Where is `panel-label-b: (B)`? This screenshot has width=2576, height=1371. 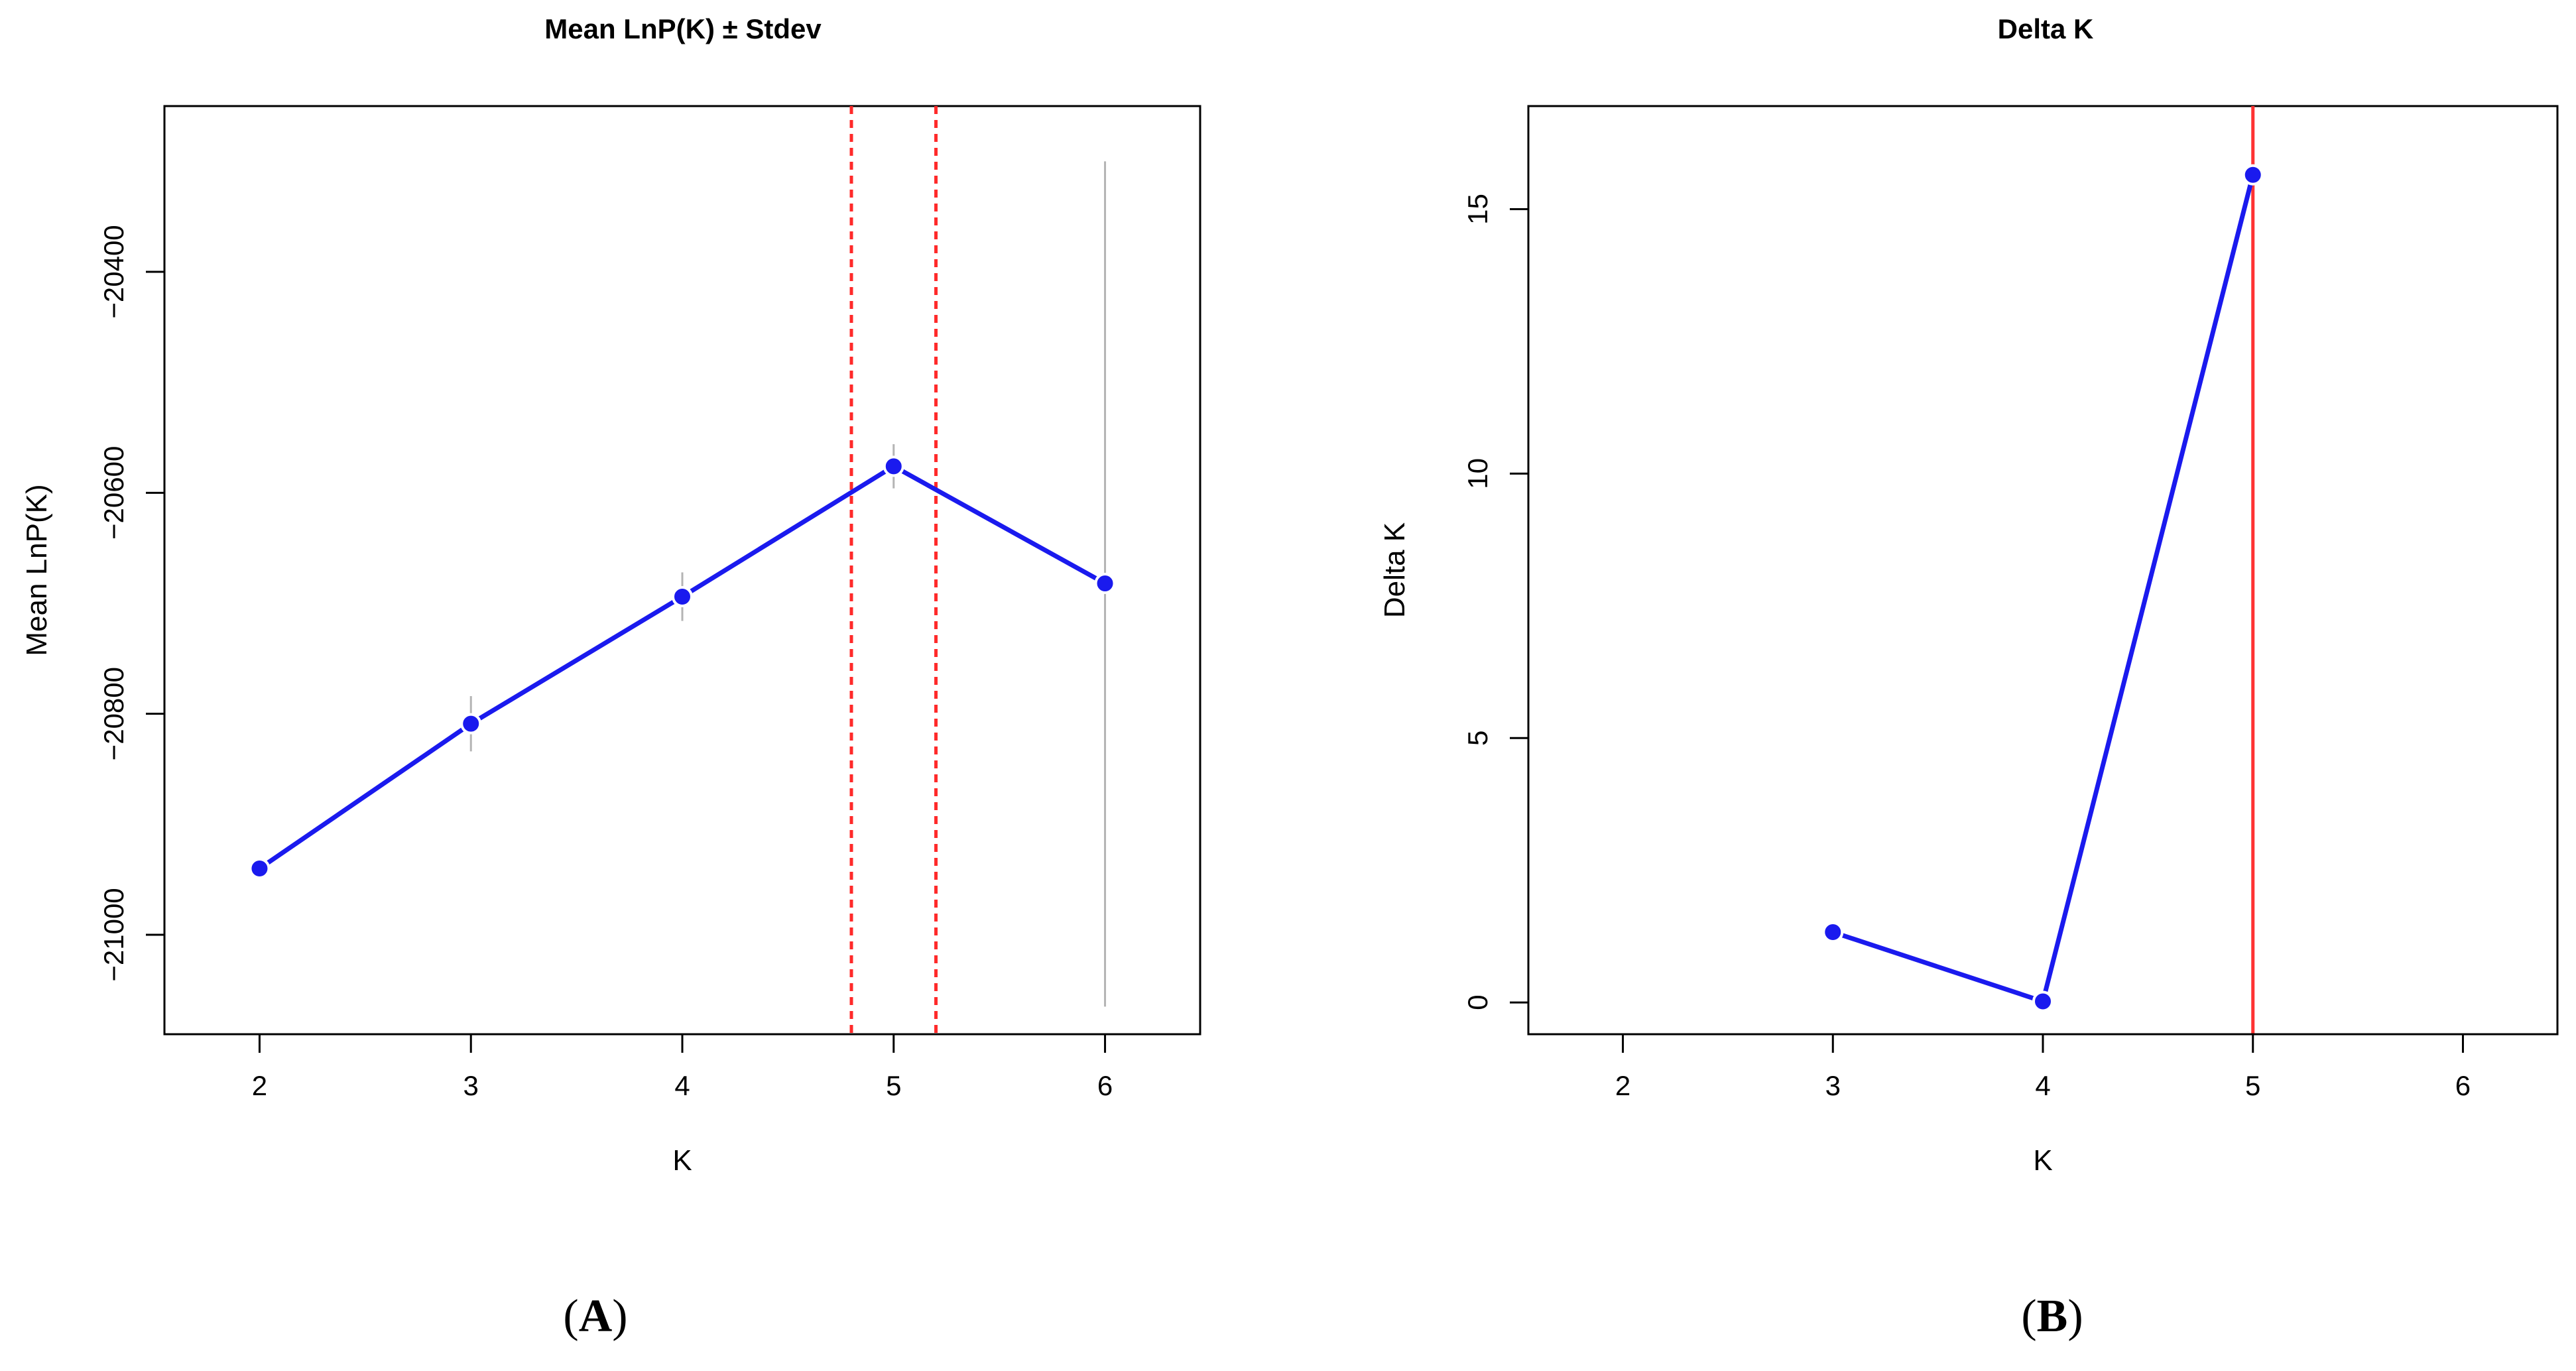
panel-label-b: (B) is located at coordinates (2052, 1316).